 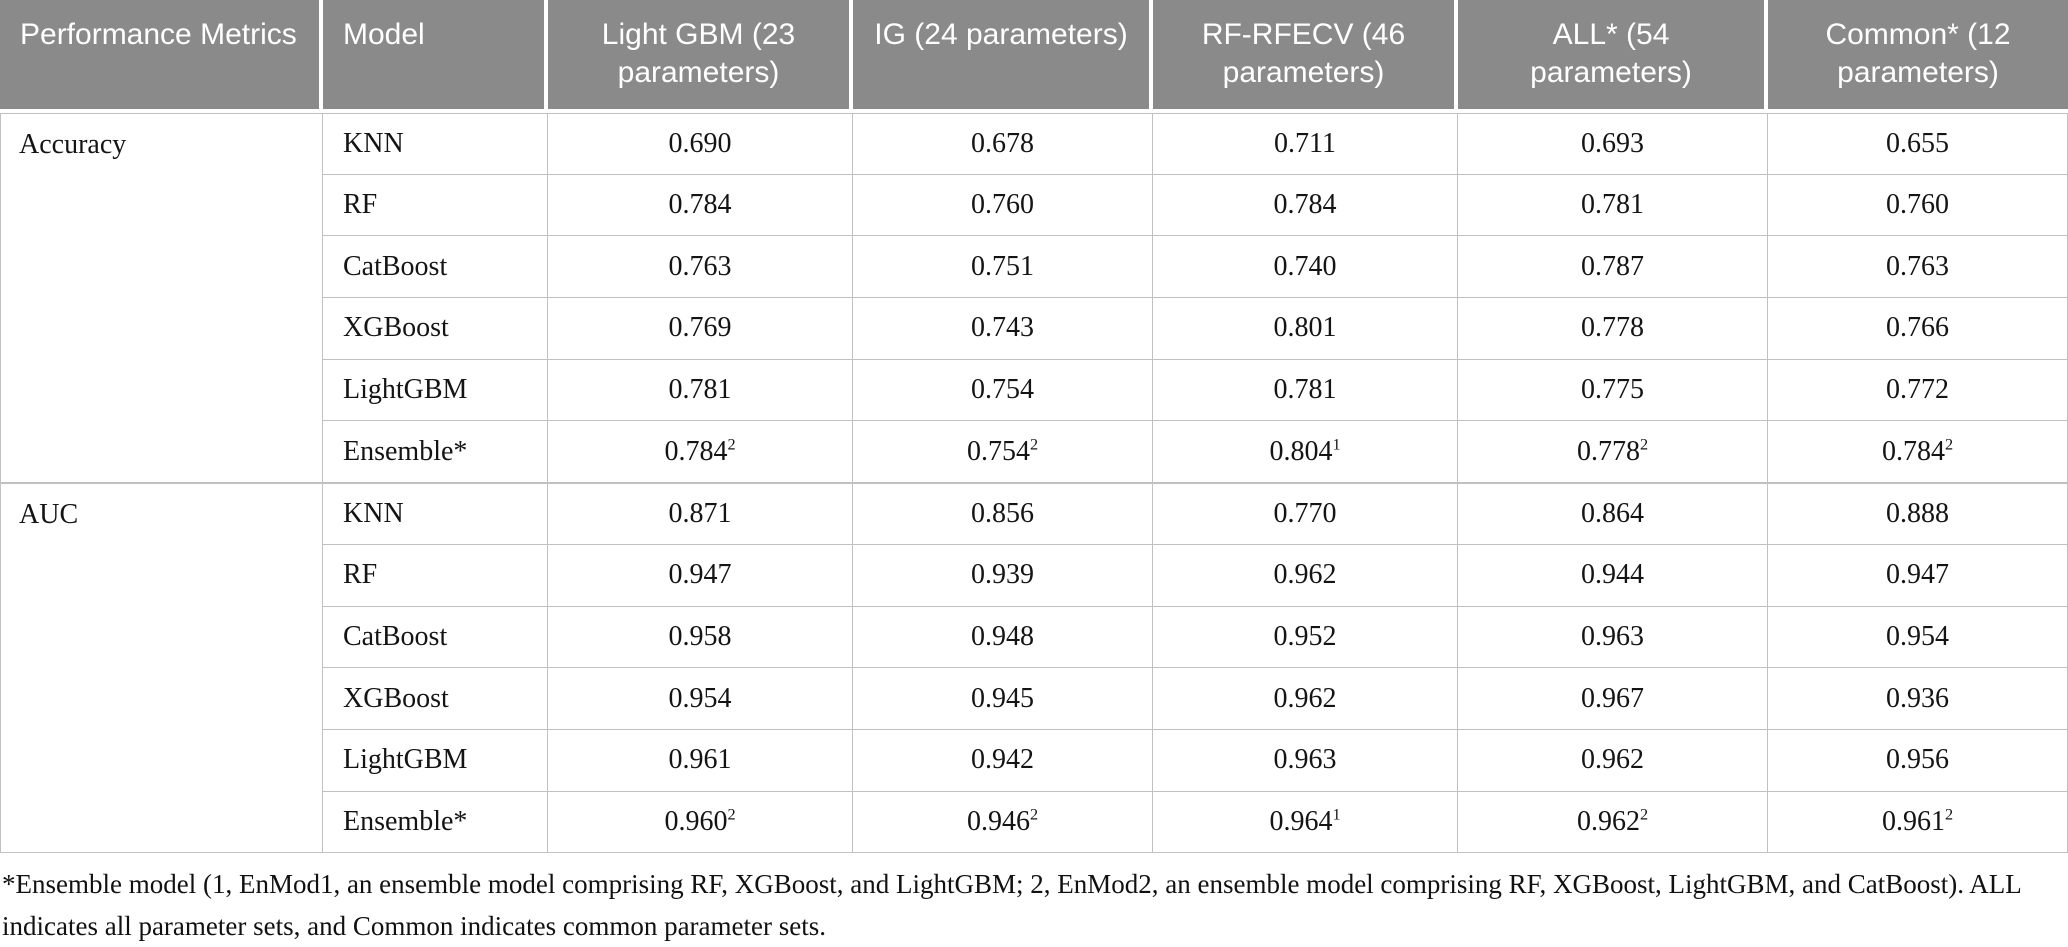 I want to click on ensemble-model-marker: 1, so click(x=1336, y=444).